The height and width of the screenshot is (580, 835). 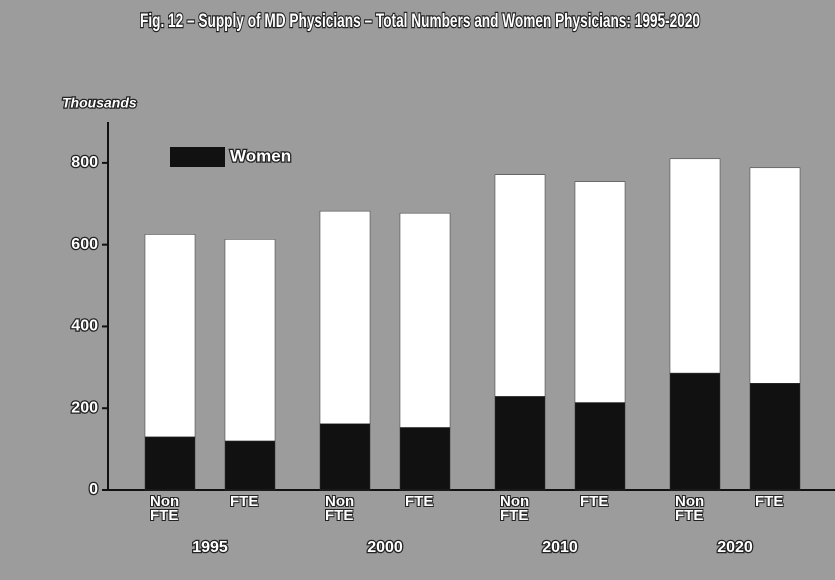 I want to click on group-label: 2020, so click(x=735, y=547).